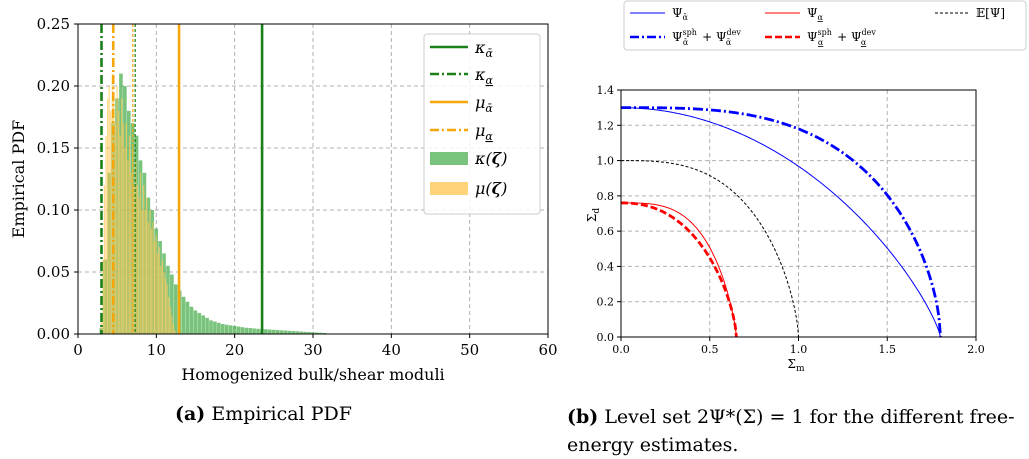 Image resolution: width=1029 pixels, height=459 pixels. I want to click on panel-a-ytick-label: 0.00, so click(53, 334).